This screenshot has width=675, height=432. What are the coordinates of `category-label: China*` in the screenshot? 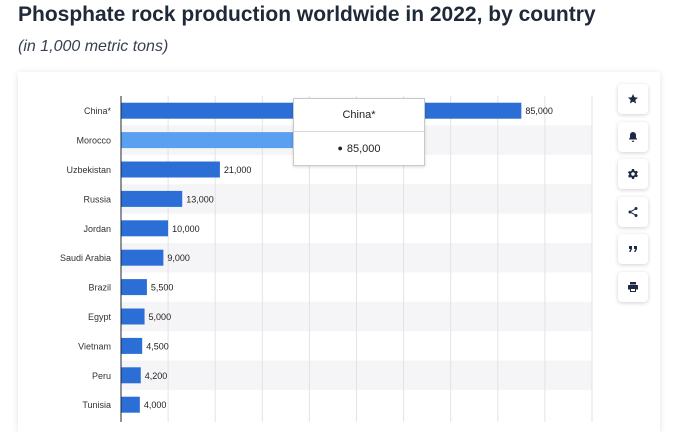 It's located at (98, 111).